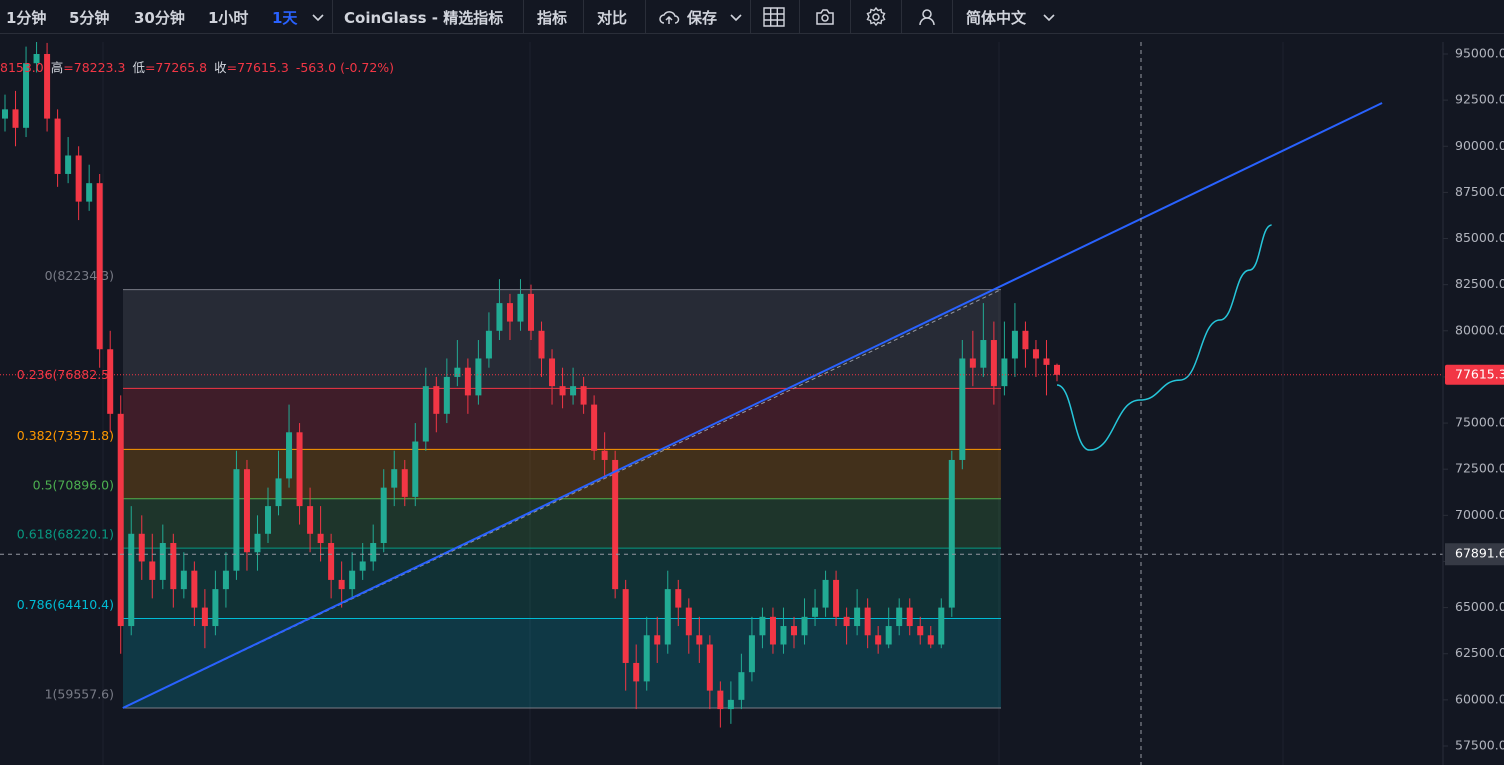 This screenshot has width=1504, height=765. What do you see at coordinates (825, 17) in the screenshot?
I see `camera-icon` at bounding box center [825, 17].